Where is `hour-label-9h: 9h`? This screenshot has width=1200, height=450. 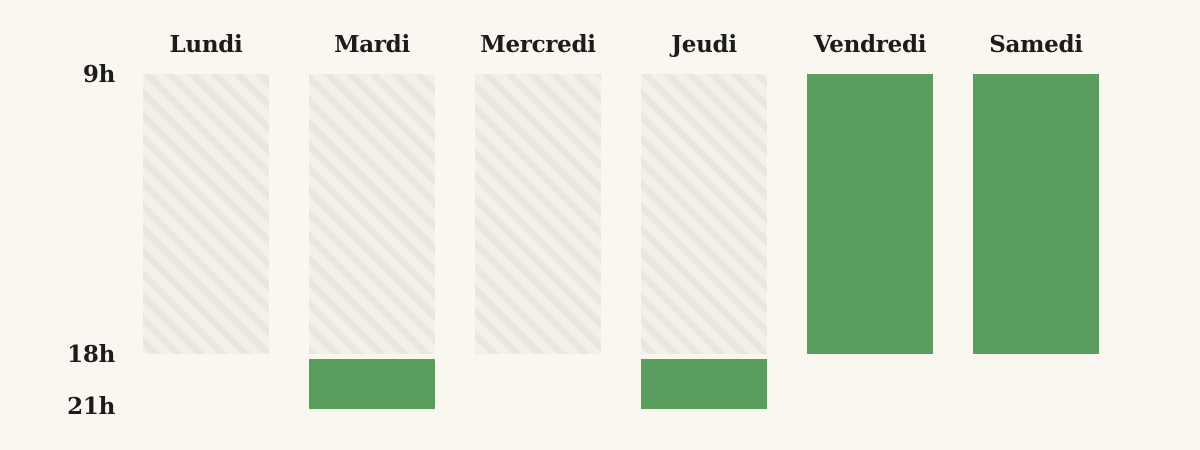 hour-label-9h: 9h is located at coordinates (99, 74).